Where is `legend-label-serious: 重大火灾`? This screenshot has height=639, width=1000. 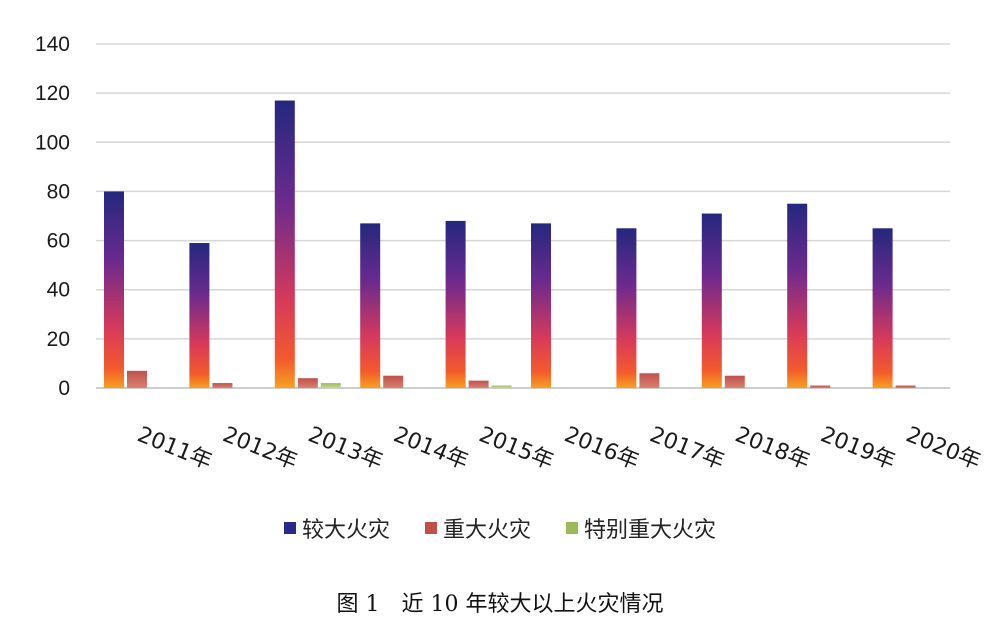
legend-label-serious: 重大火灾 is located at coordinates (486, 530).